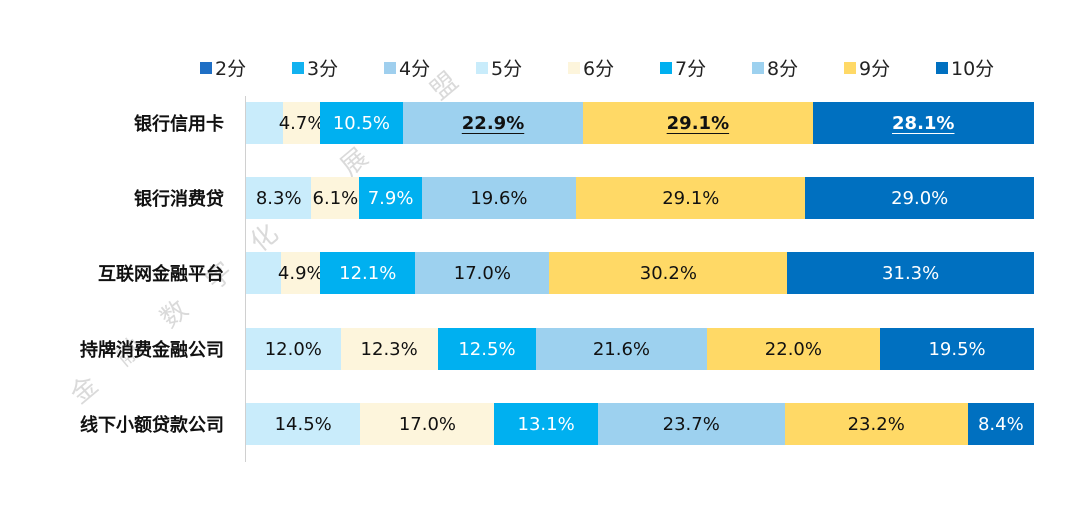 This screenshot has width=1080, height=517. Describe the element at coordinates (161, 274) in the screenshot. I see `category-label: 互联网金融平台` at that location.